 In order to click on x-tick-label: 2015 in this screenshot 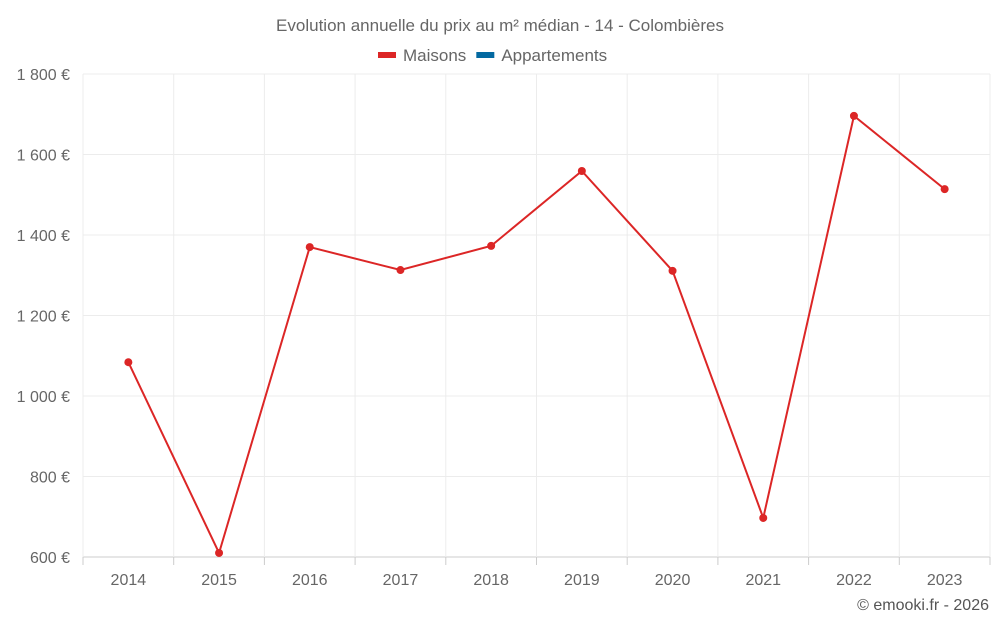, I will do `click(219, 580)`.